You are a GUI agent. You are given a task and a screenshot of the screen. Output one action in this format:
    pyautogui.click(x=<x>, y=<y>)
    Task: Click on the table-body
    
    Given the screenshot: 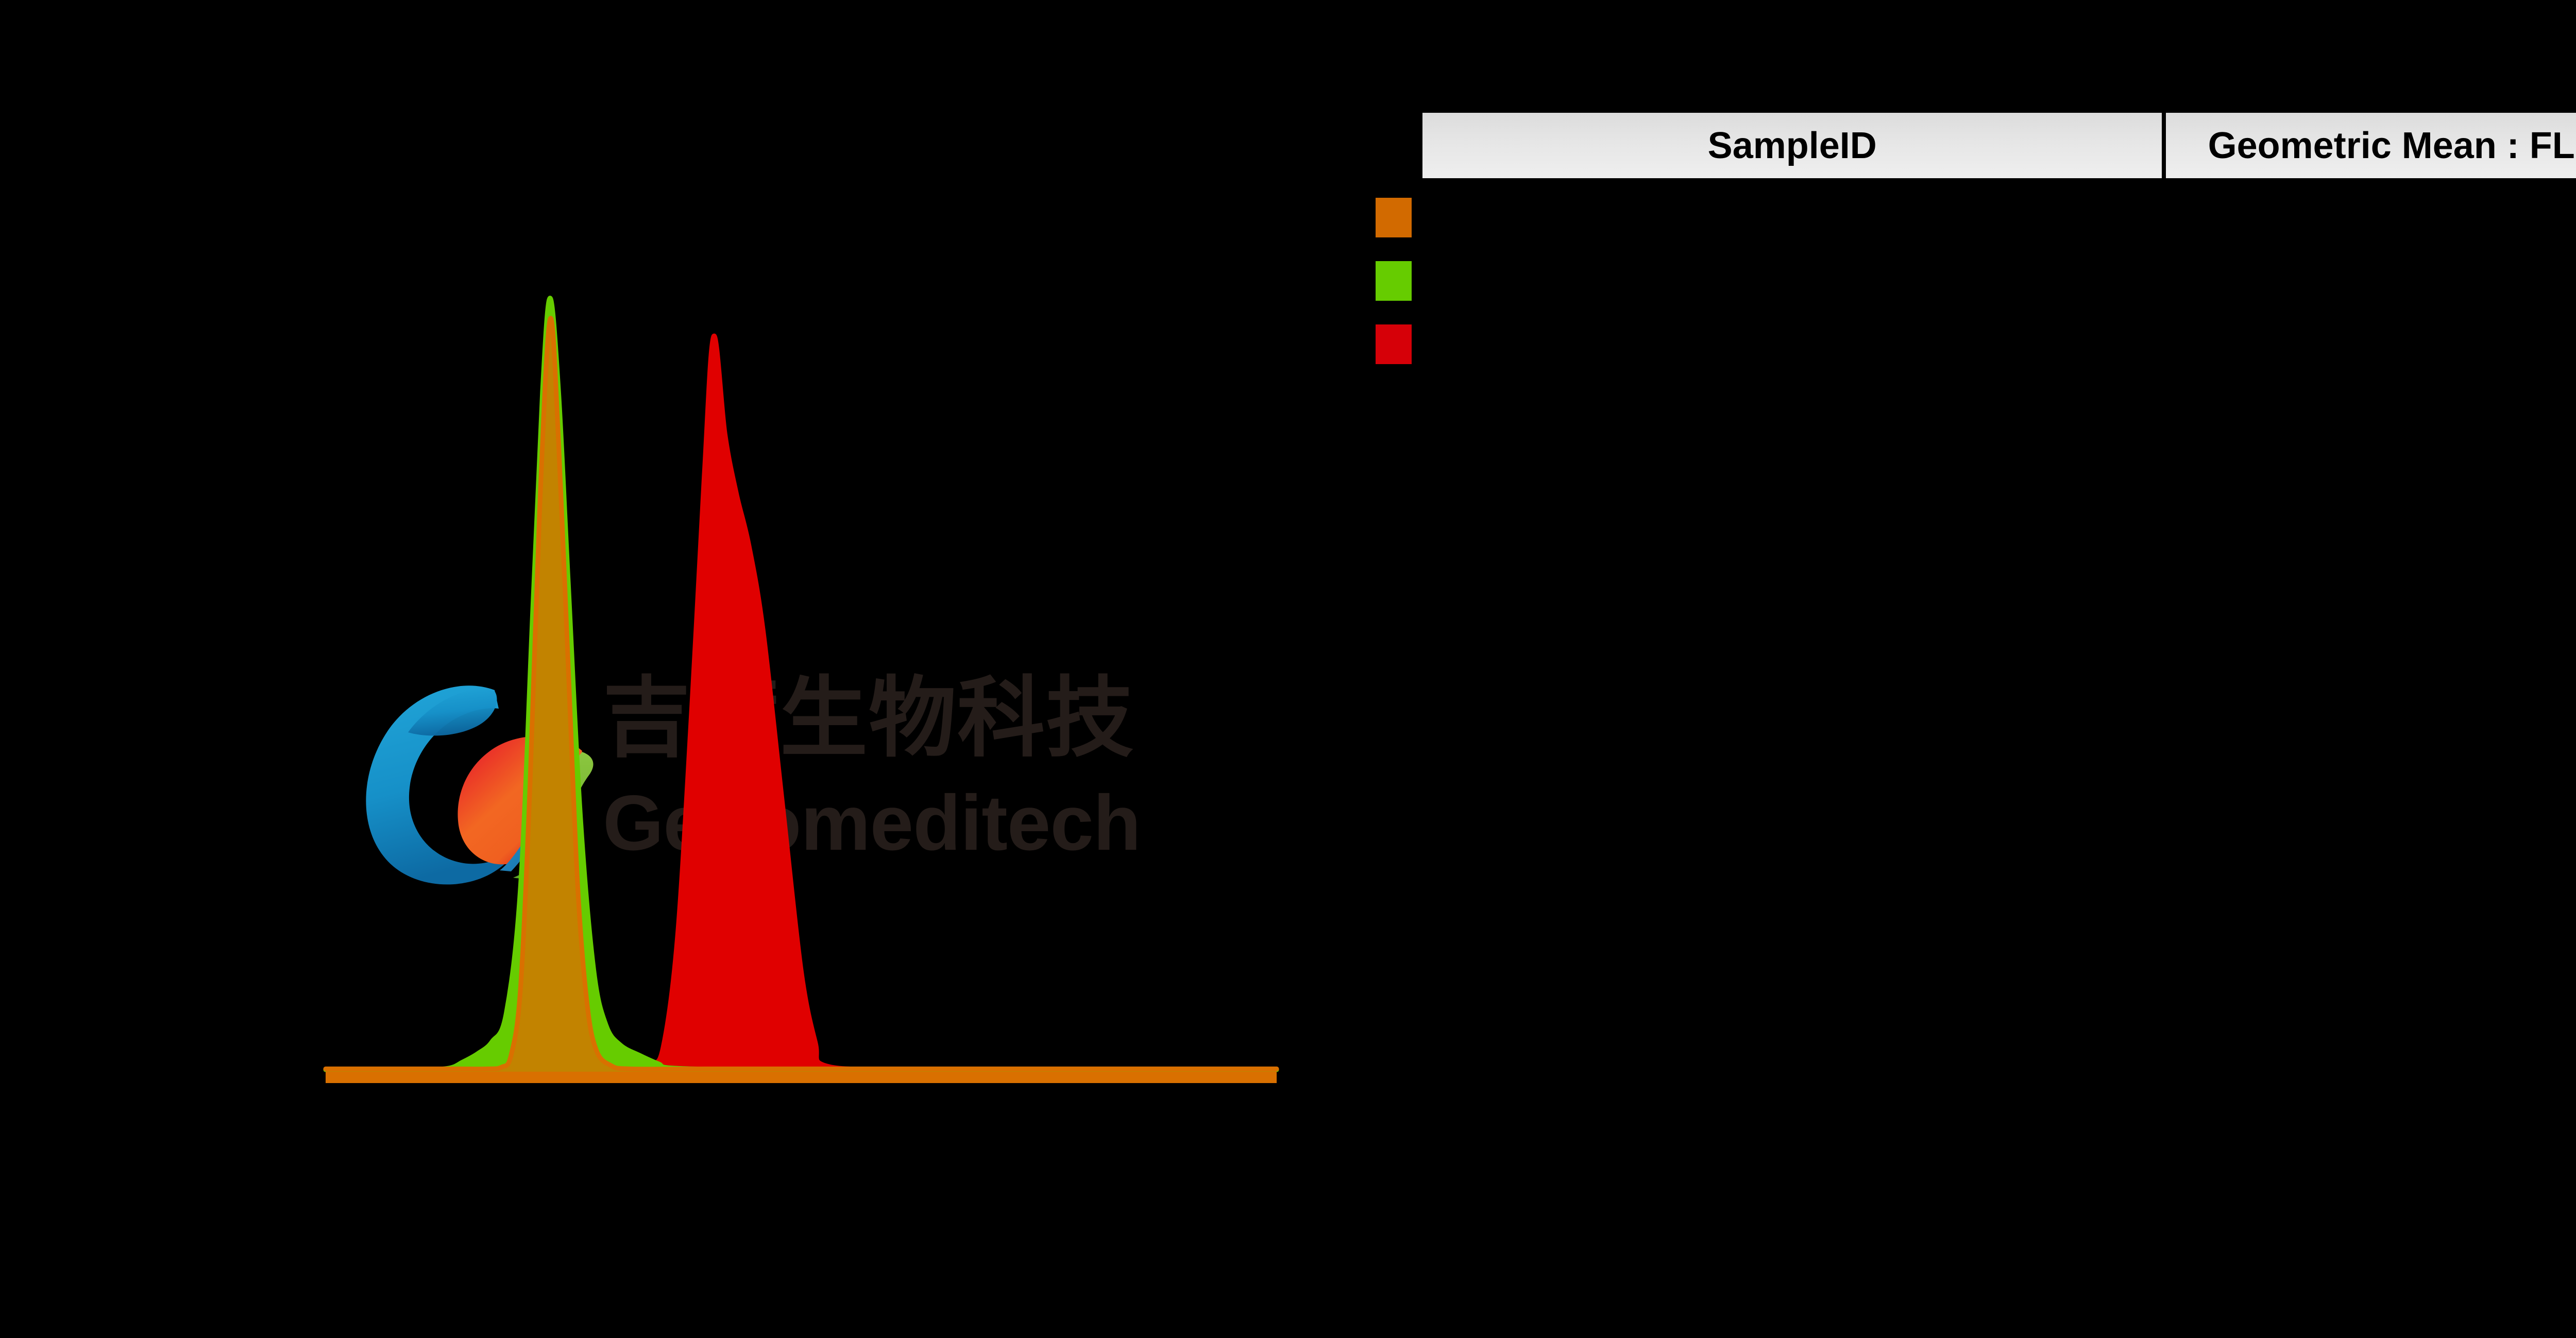 What is the action you would take?
    pyautogui.click(x=1998, y=276)
    